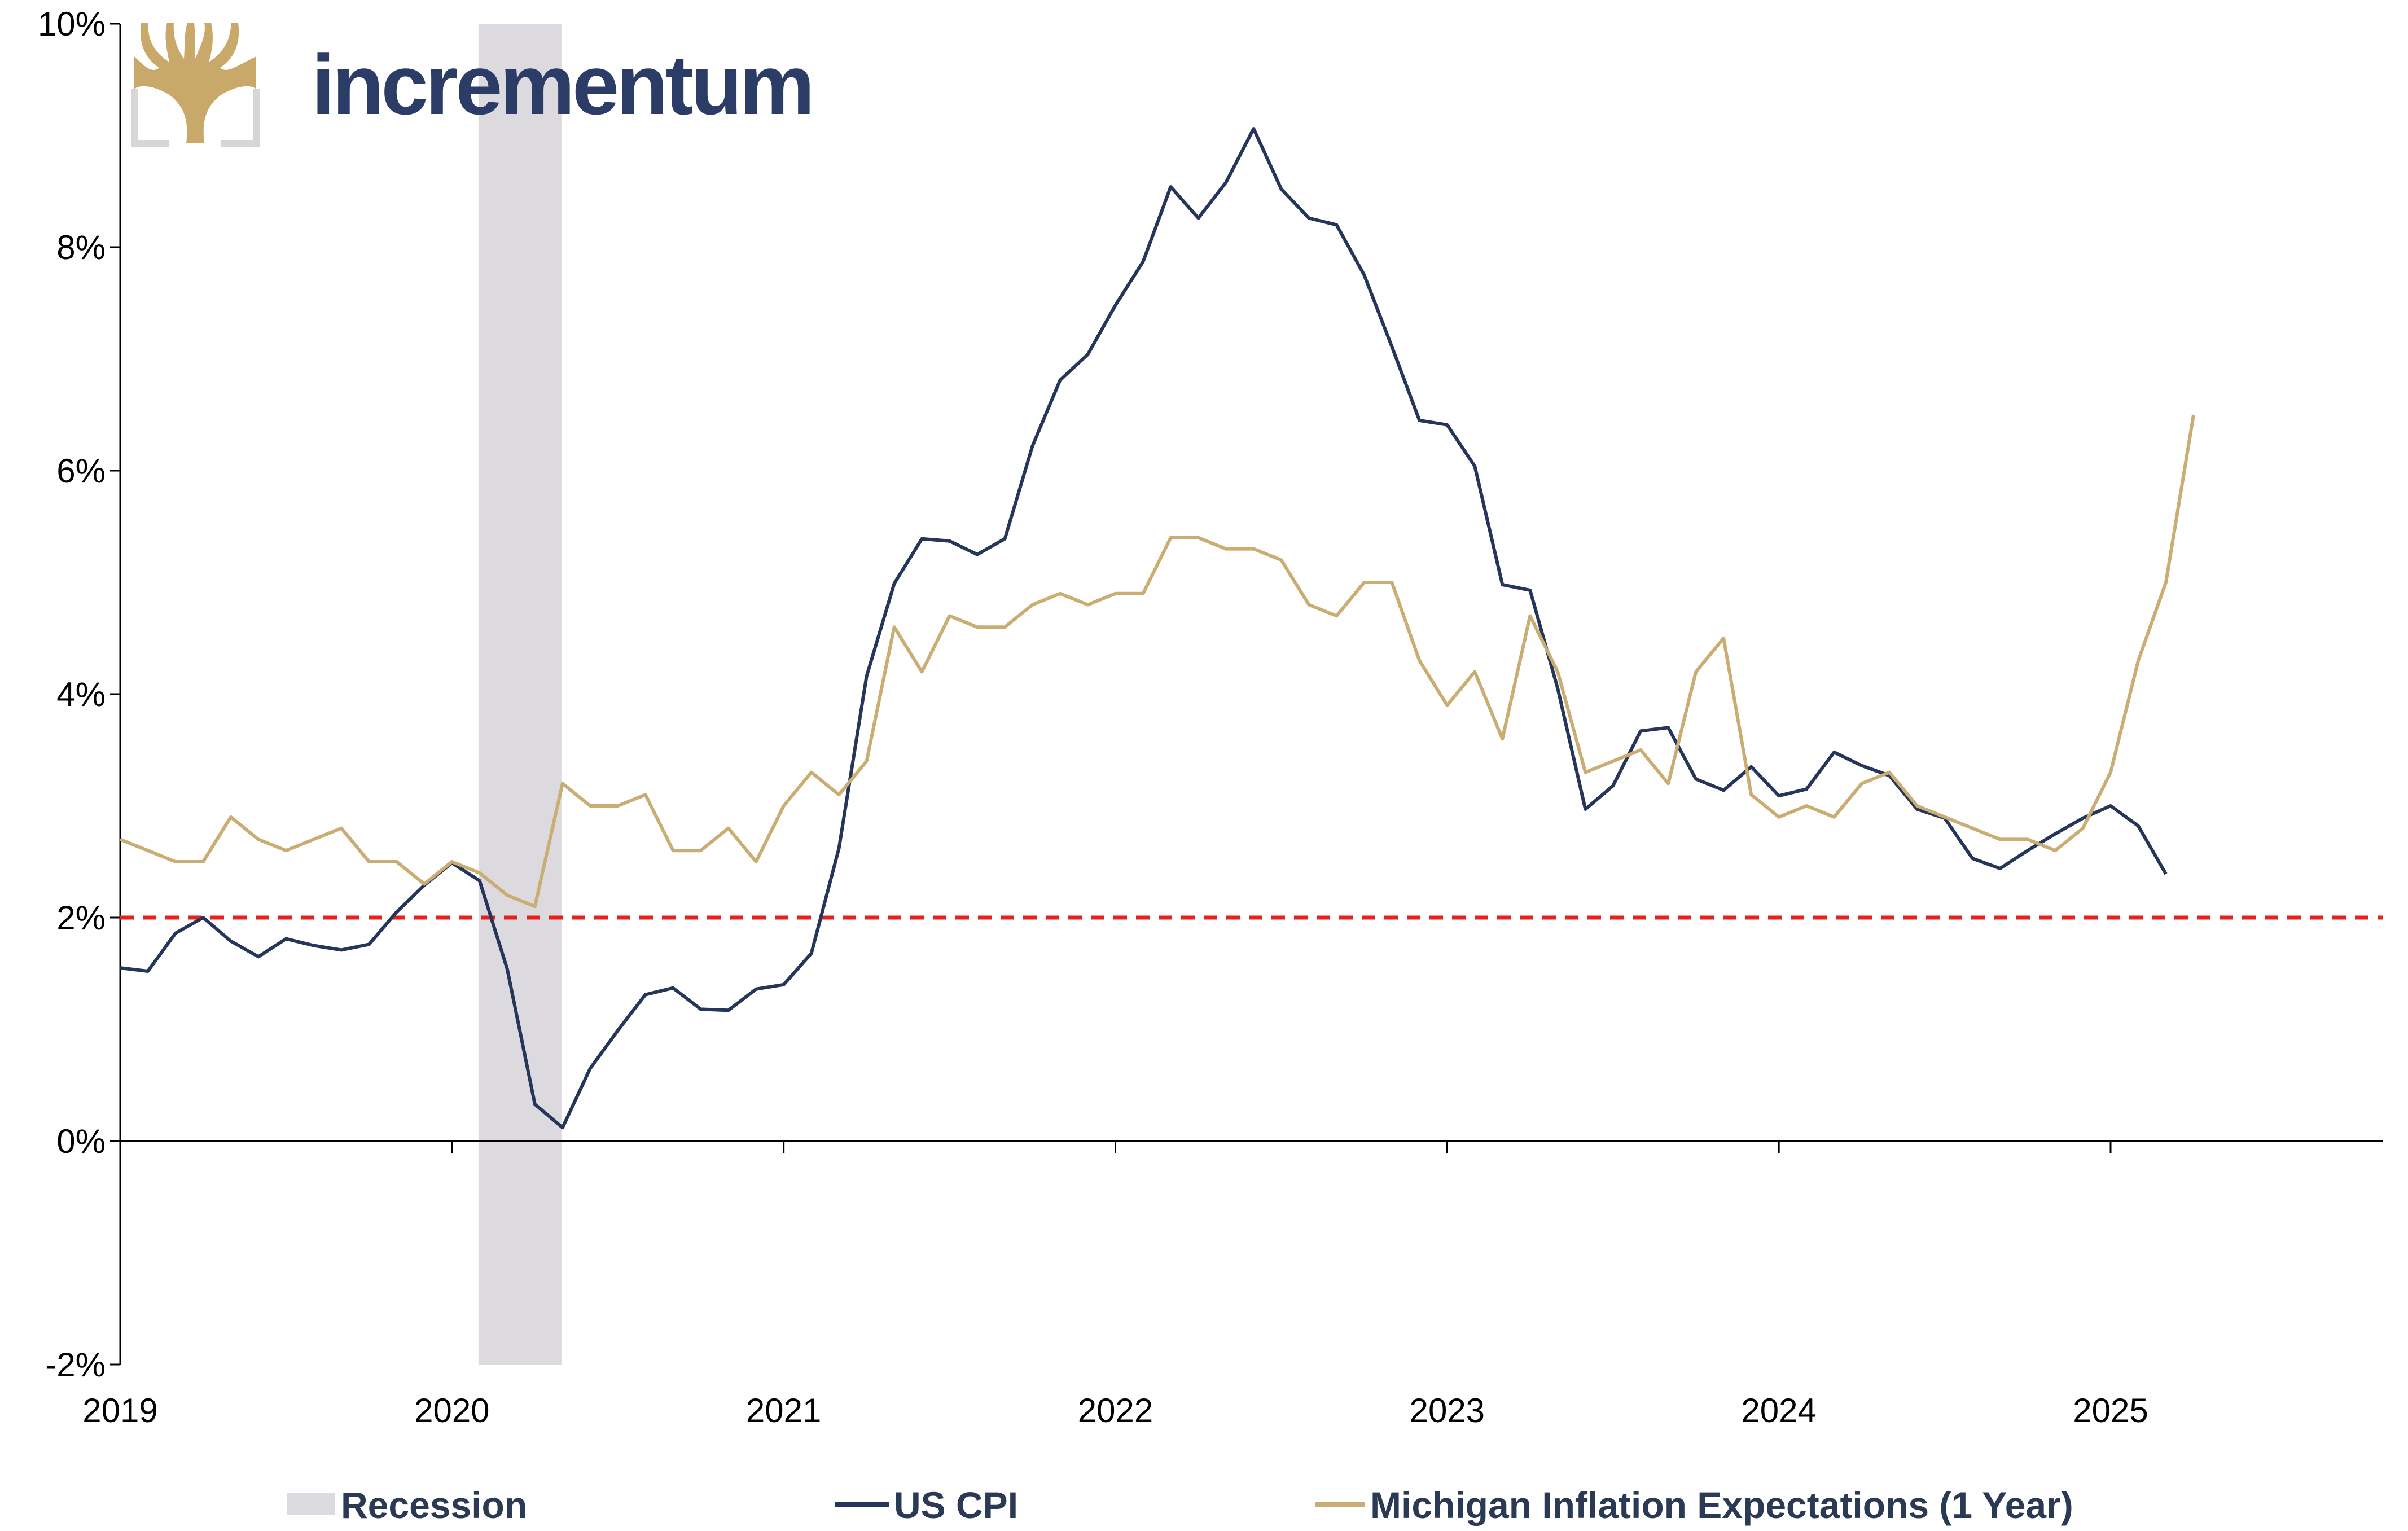  What do you see at coordinates (434, 1505) in the screenshot?
I see `legend-label-recession: Recession` at bounding box center [434, 1505].